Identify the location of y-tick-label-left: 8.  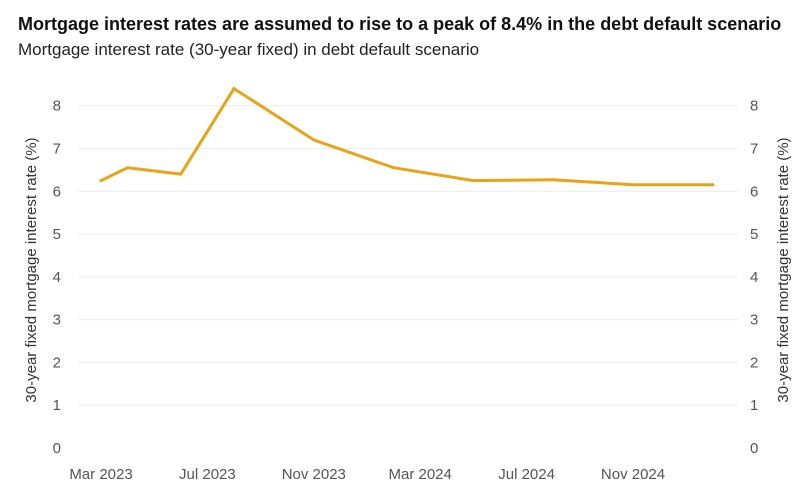
(57, 106).